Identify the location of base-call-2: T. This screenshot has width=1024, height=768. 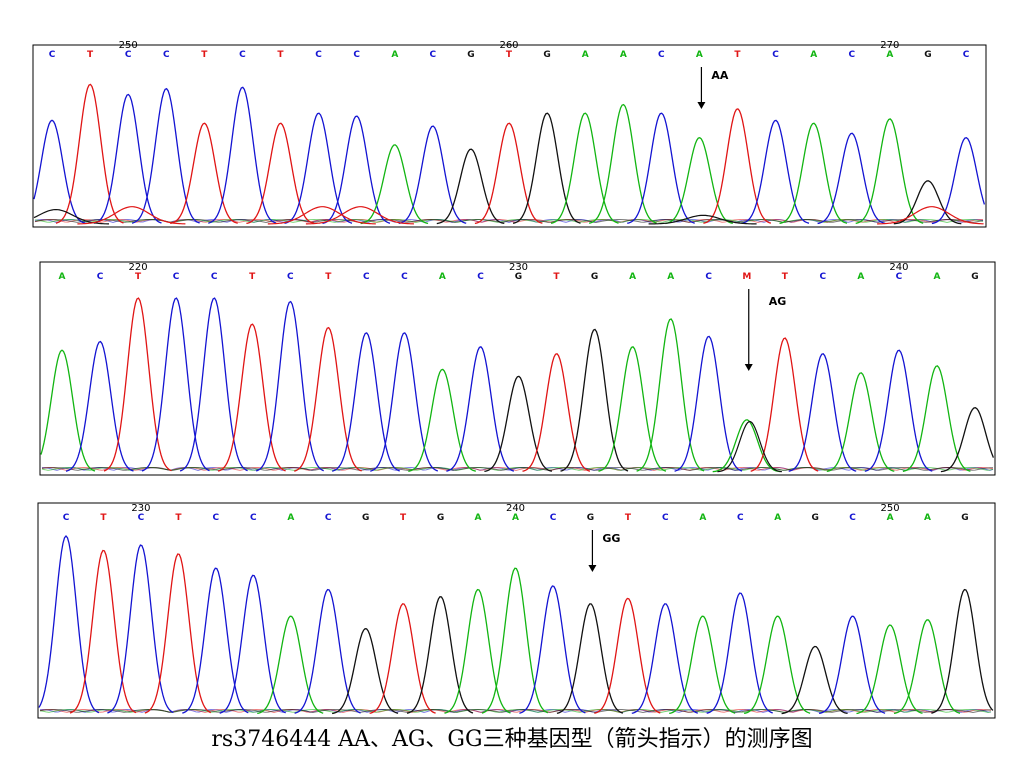
(103, 518).